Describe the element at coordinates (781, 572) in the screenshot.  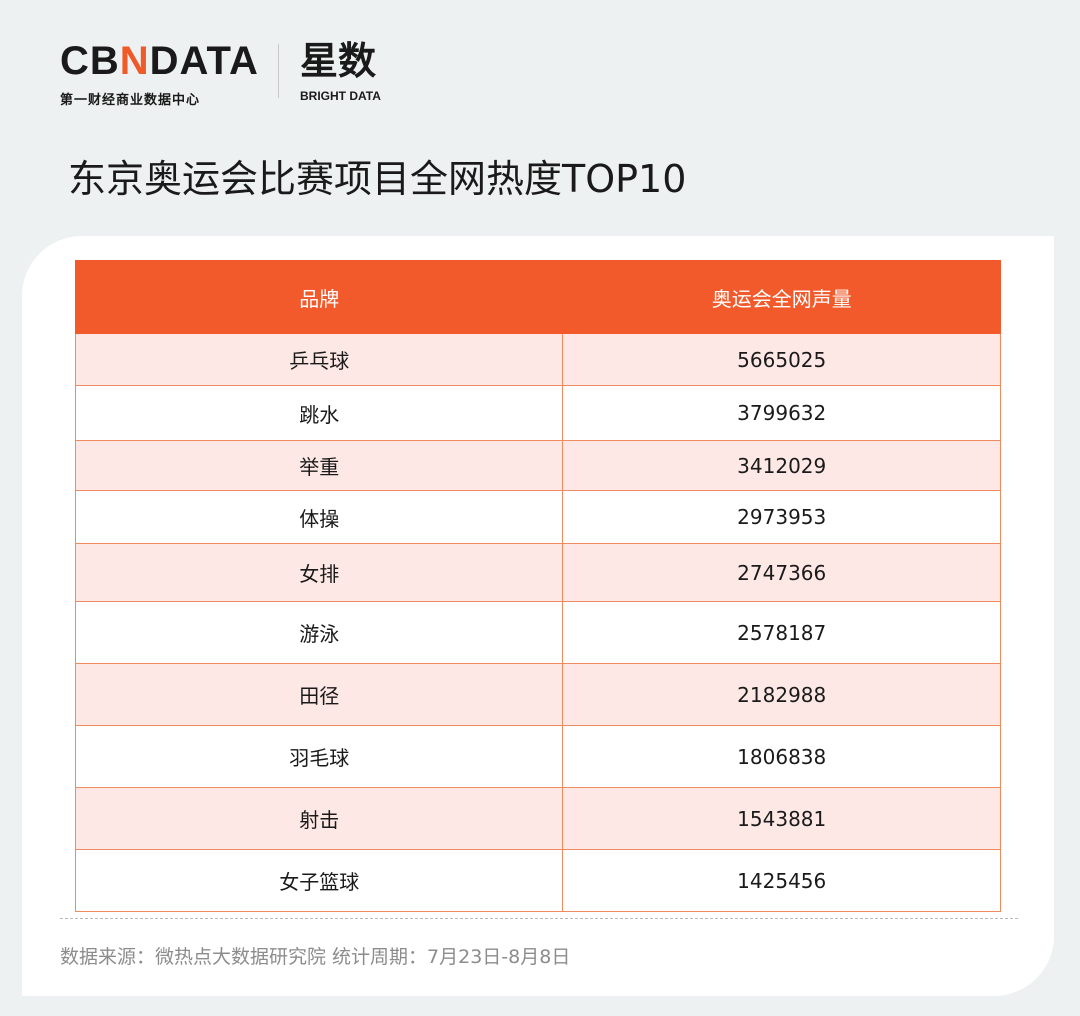
I see `volume-value-cell: 2747366` at that location.